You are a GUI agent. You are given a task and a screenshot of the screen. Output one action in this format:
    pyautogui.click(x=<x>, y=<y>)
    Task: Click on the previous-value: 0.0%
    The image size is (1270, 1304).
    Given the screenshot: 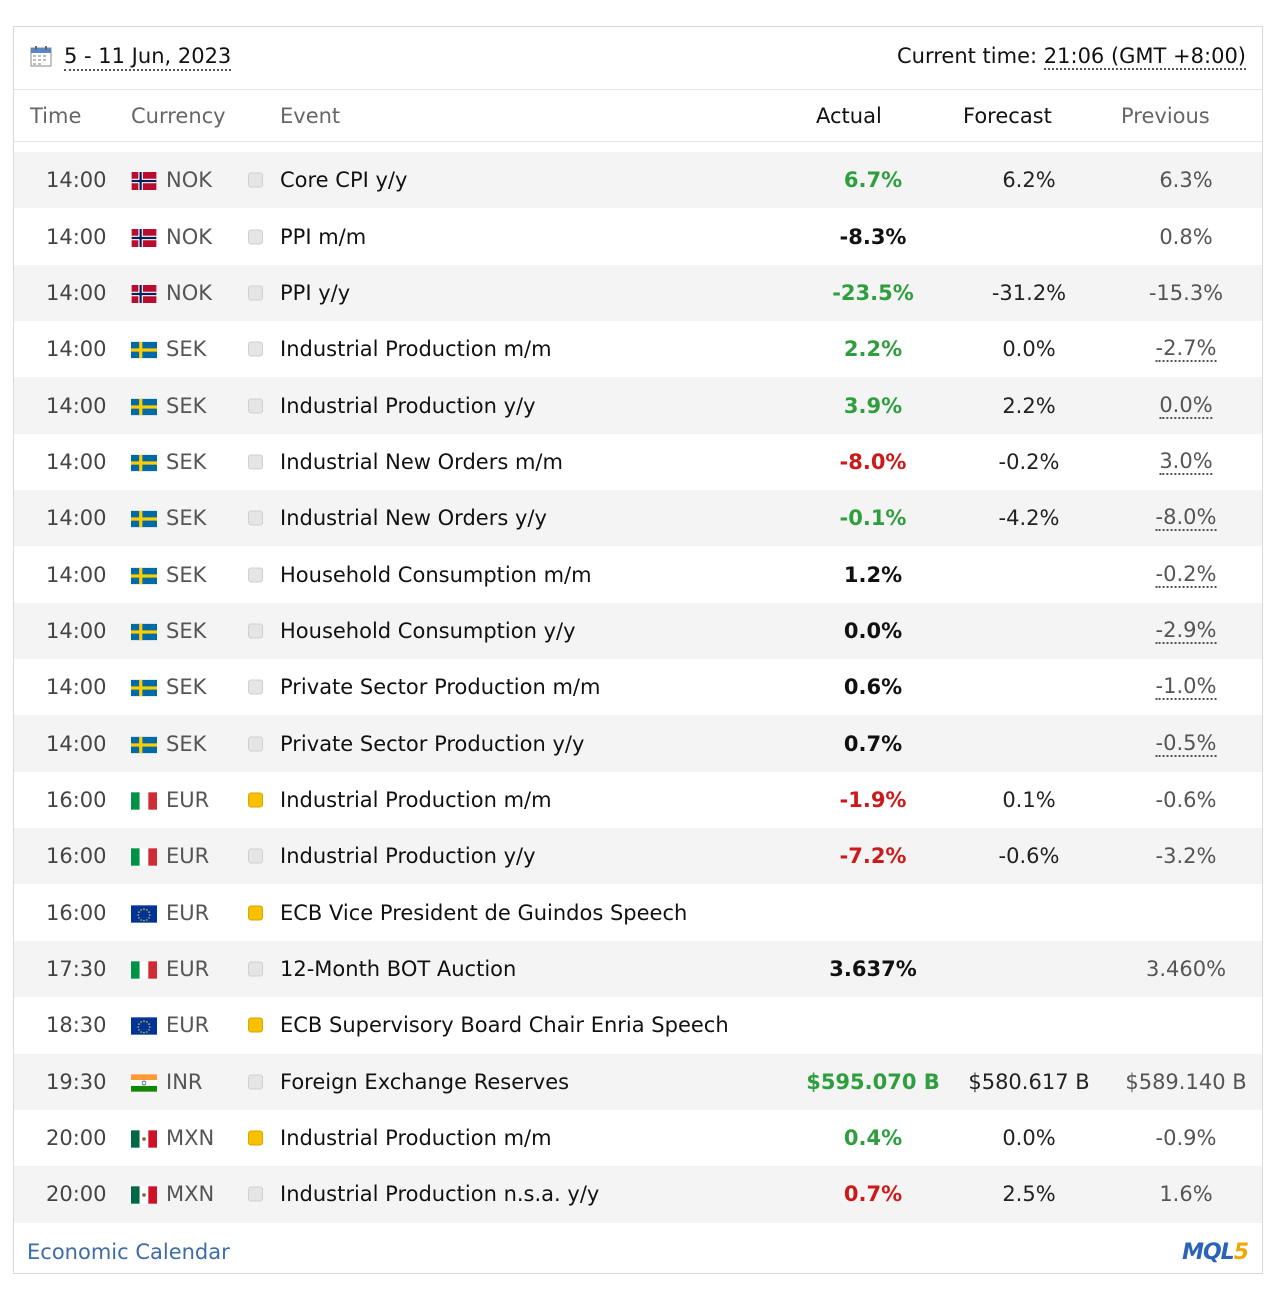 What is the action you would take?
    pyautogui.click(x=1186, y=405)
    